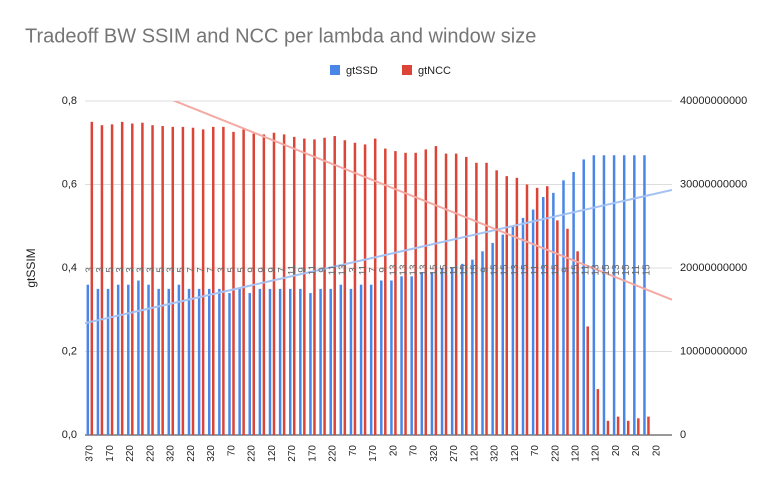 Image resolution: width=782 pixels, height=488 pixels. What do you see at coordinates (495, 453) in the screenshot?
I see `x-tick-label: 320` at bounding box center [495, 453].